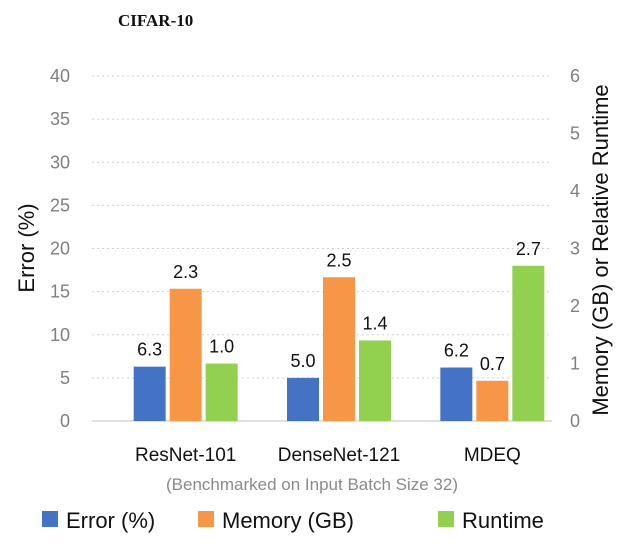 The image size is (622, 546). I want to click on left-axis-title: Error (%), so click(26, 247).